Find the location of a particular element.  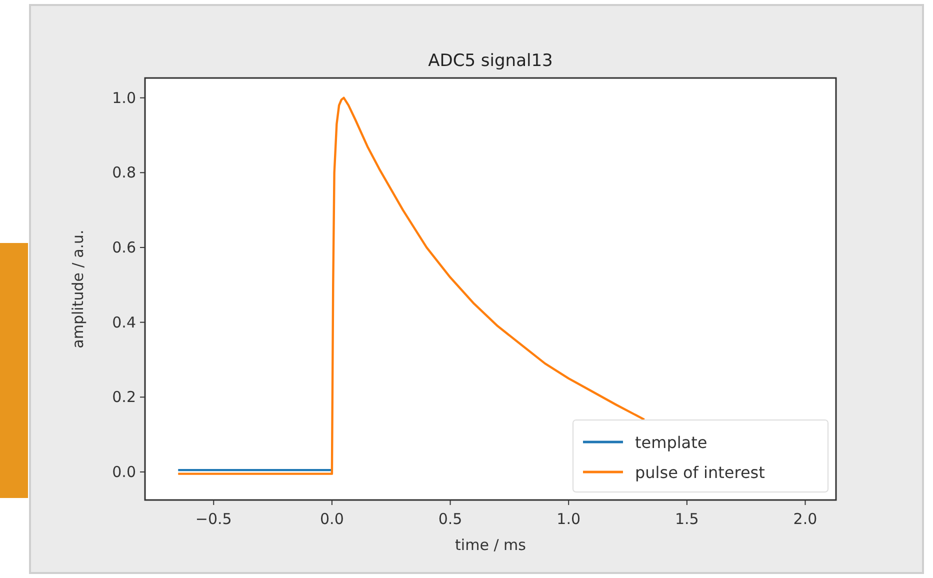

y-tick-label: 0.8 is located at coordinates (124, 173).